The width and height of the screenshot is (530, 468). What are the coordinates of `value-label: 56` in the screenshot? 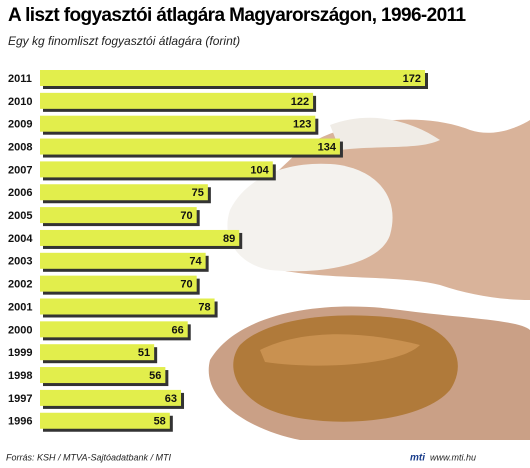 It's located at (155, 376).